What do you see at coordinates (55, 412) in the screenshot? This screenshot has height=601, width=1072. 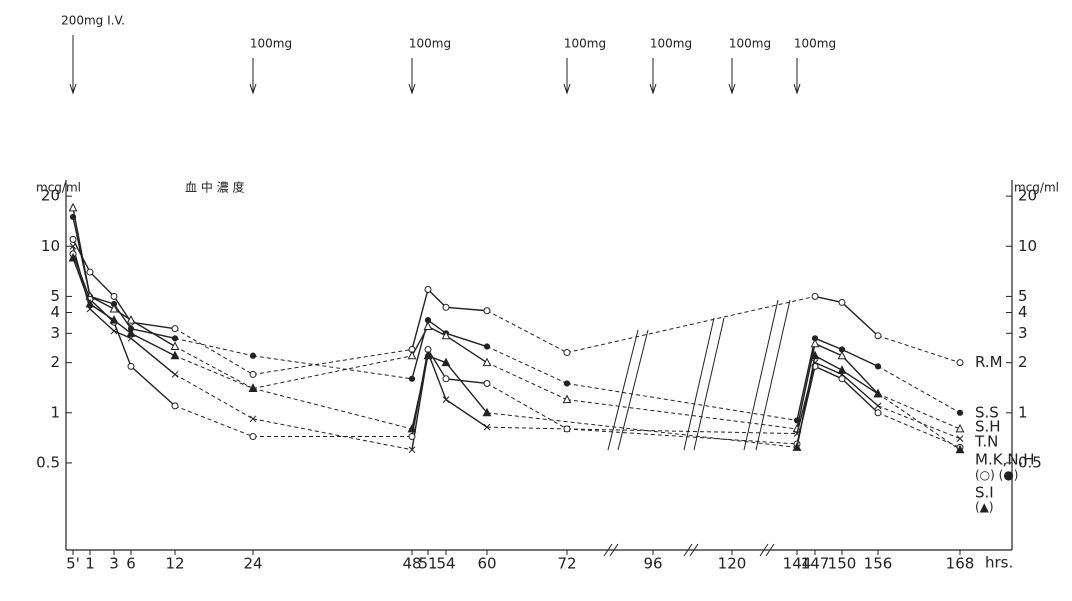 I see `y-tick-label: 1` at bounding box center [55, 412].